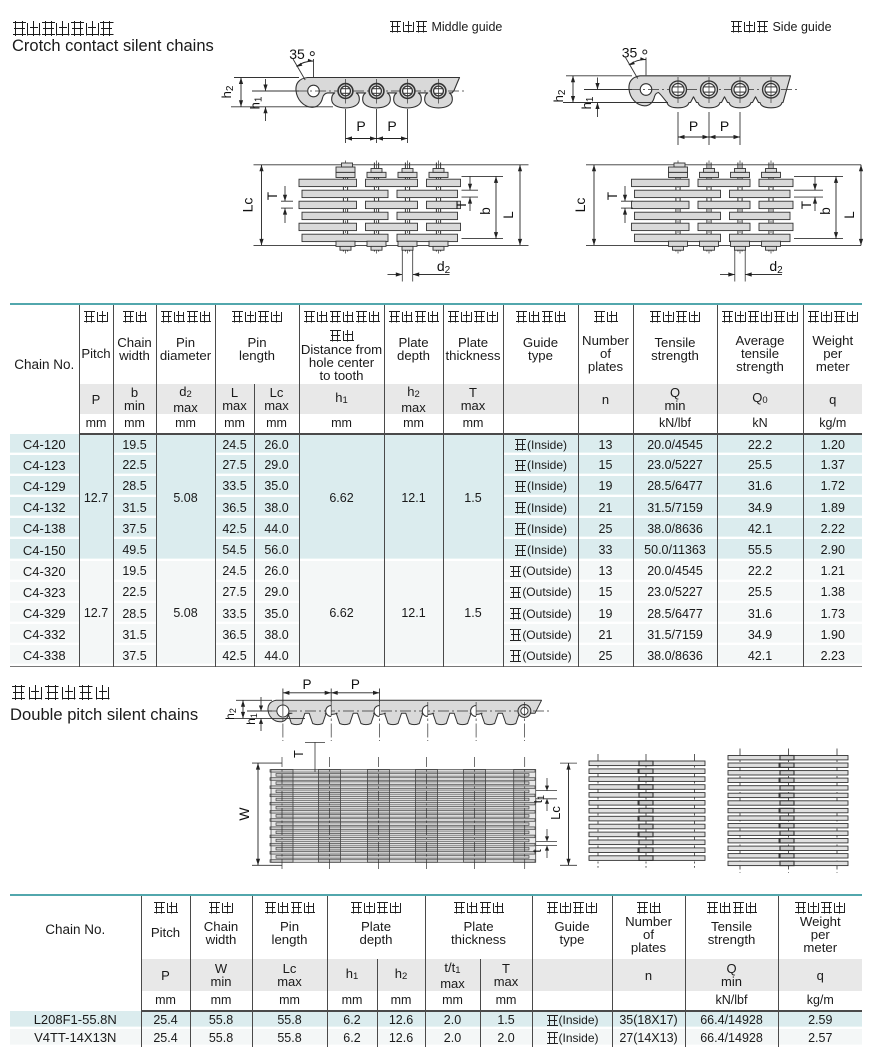  Describe the element at coordinates (538, 799) in the screenshot. I see `svg-text: t1` at that location.